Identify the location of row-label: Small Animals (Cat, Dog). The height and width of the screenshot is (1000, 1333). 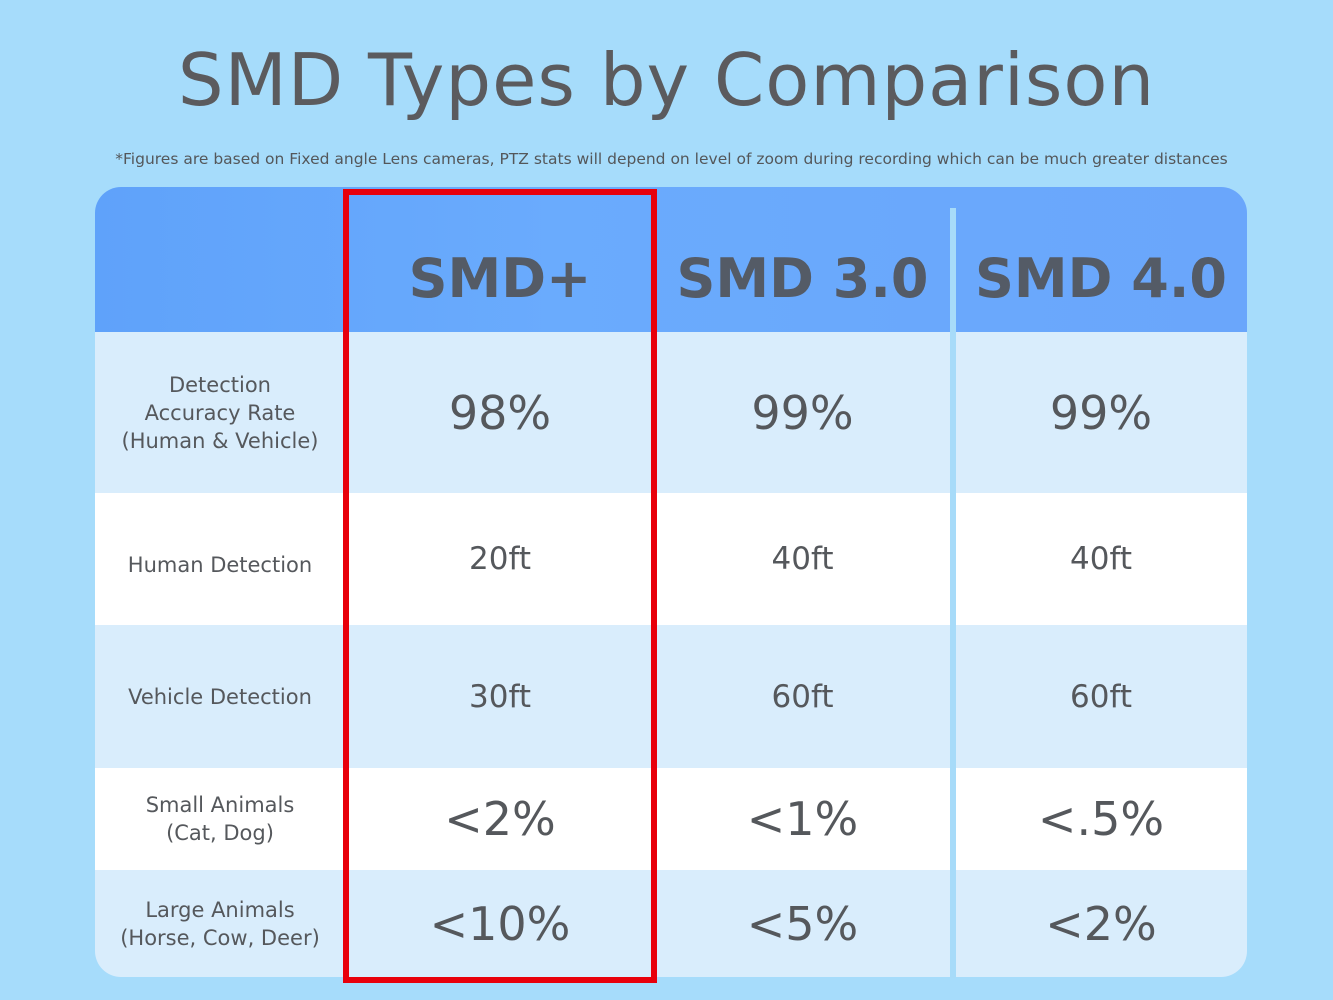
(220, 819).